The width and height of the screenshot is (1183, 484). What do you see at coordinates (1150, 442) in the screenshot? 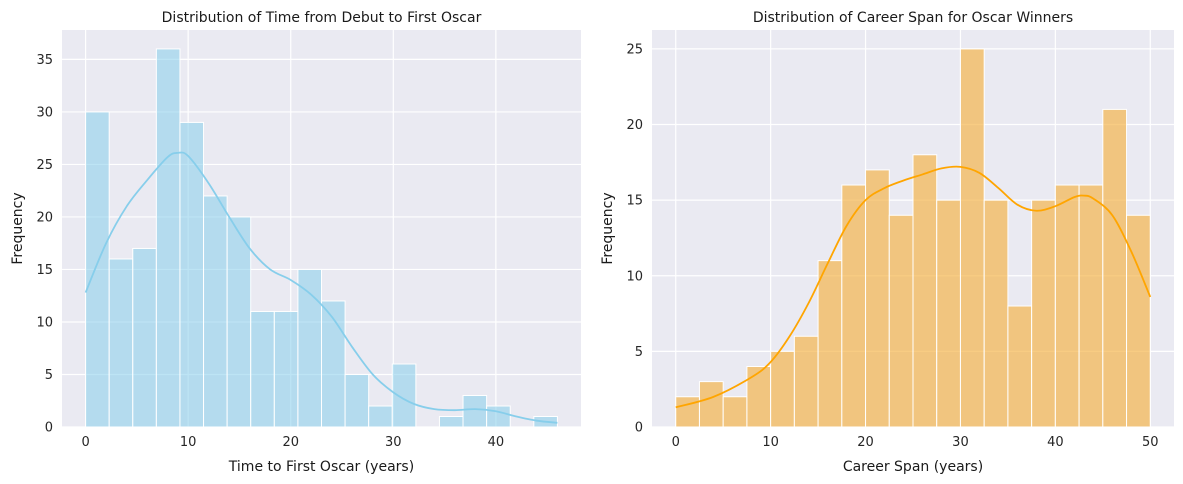
I see `x-tick-label: 50` at bounding box center [1150, 442].